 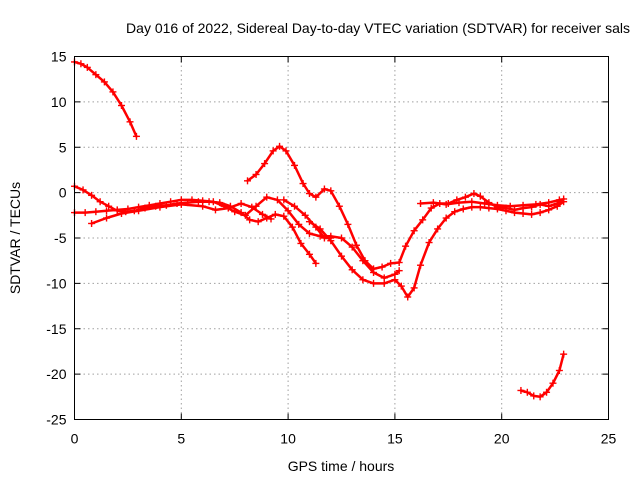 I want to click on y-tick-labels: -25 -20 -15 -10 -5 0 5 10 15, so click(x=56, y=238).